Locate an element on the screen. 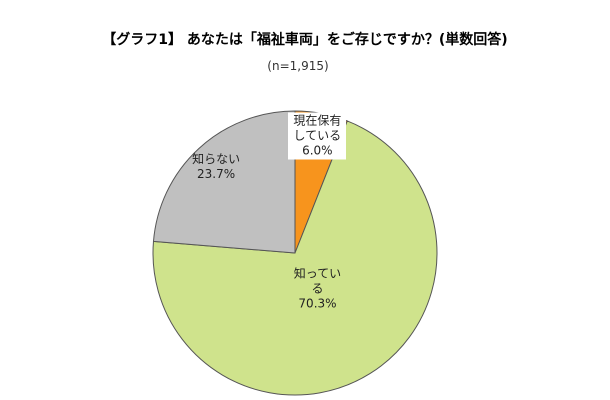 The height and width of the screenshot is (400, 610). value-label: 70.3% is located at coordinates (317, 303).